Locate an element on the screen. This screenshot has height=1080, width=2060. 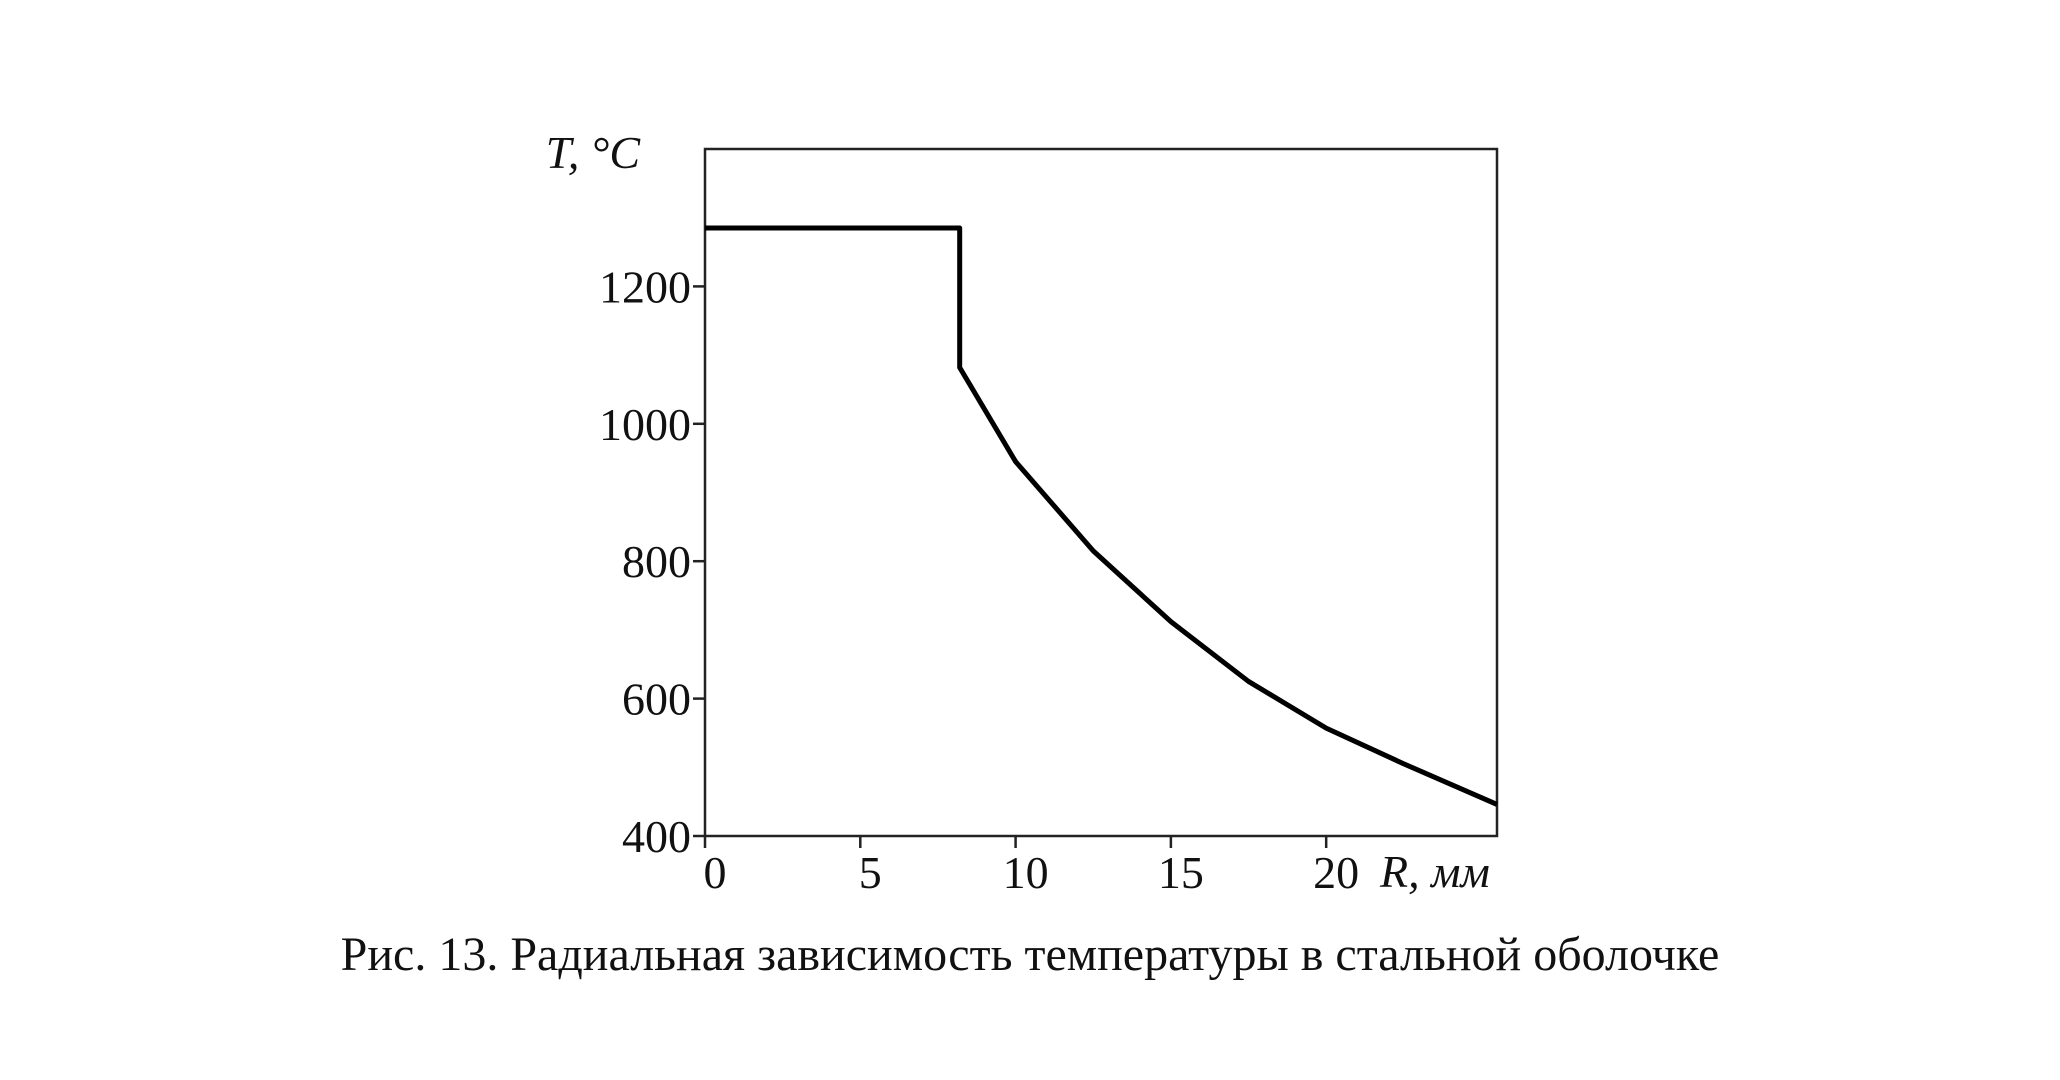
y-tick-label: 1200 is located at coordinates (645, 286).